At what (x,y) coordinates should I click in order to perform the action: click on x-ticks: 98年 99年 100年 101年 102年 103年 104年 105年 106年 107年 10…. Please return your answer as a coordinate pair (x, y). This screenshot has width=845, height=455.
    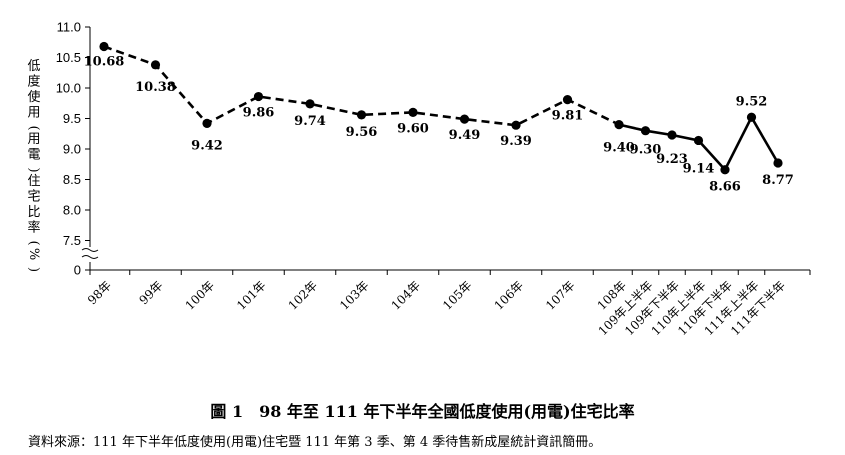
    Looking at the image, I should click on (448, 304).